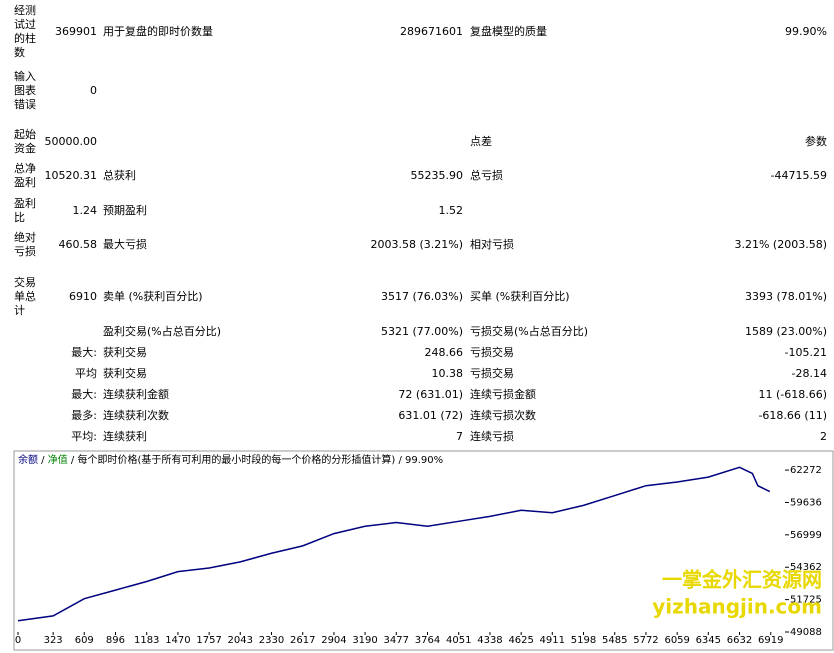  Describe the element at coordinates (492, 244) in the screenshot. I see `metric-label: 相对亏损` at that location.